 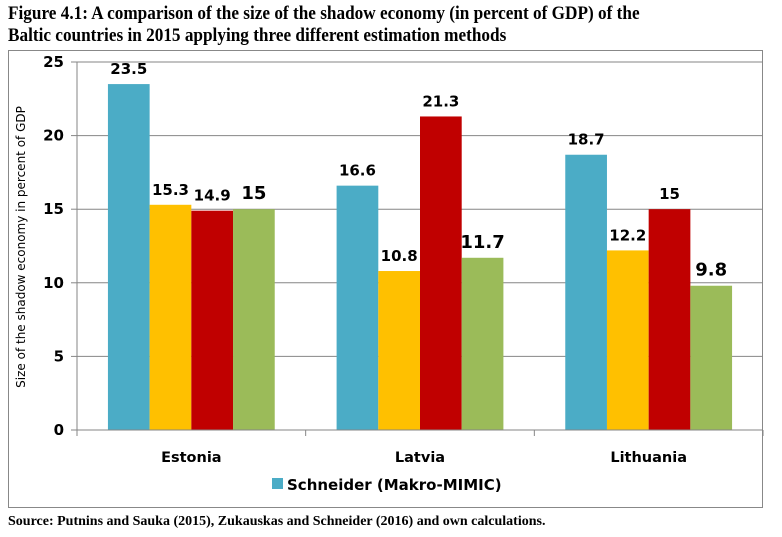 What do you see at coordinates (399, 256) in the screenshot?
I see `data-label: 10.8` at bounding box center [399, 256].